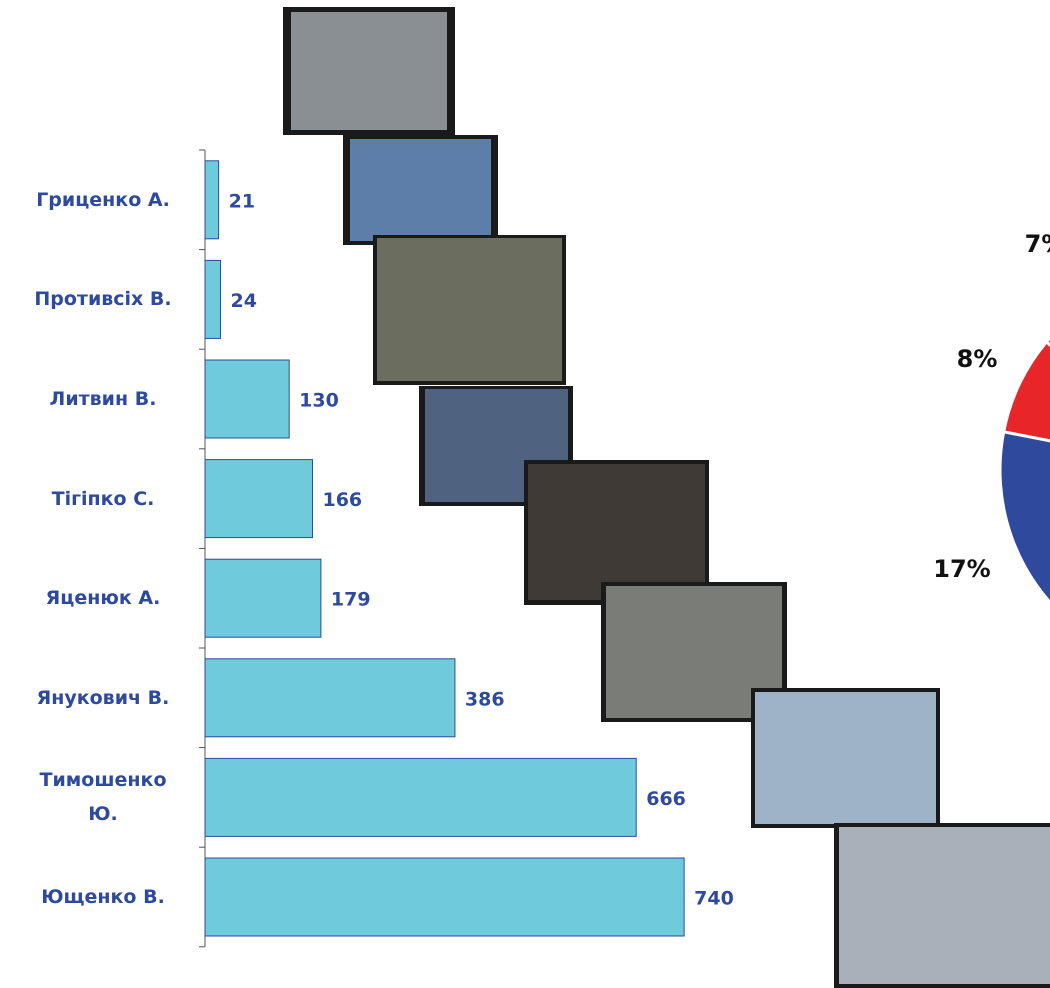 This screenshot has width=1050, height=988. I want to click on value-label: 386, so click(485, 699).